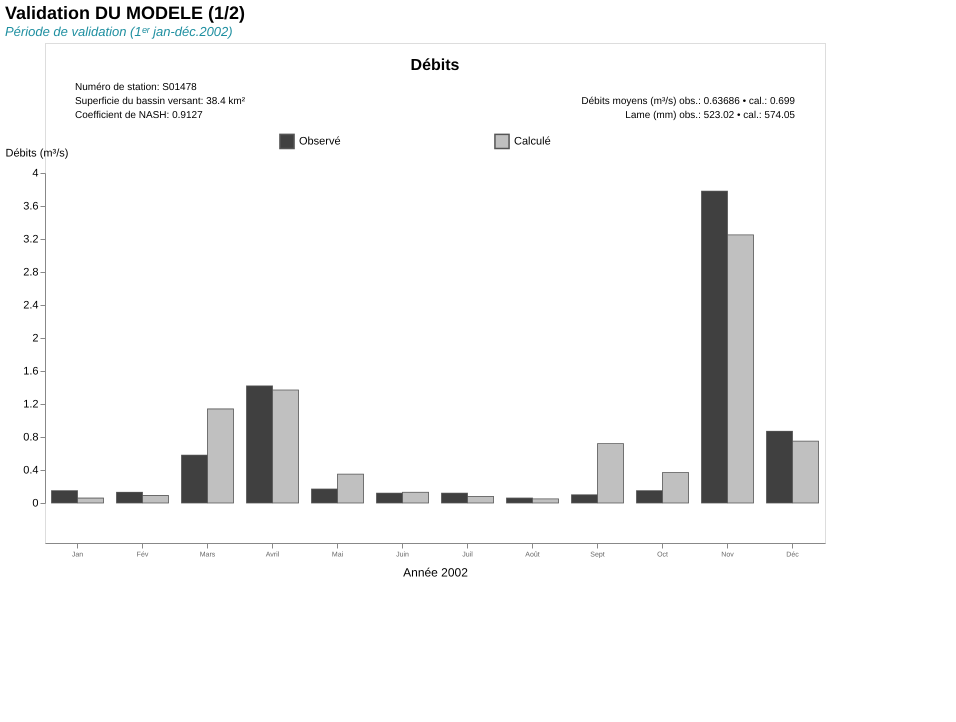  Describe the element at coordinates (688, 101) in the screenshot. I see `text: Débits moyens (m³/s) obs.: 0.63686 • cal.: 0.699` at that location.